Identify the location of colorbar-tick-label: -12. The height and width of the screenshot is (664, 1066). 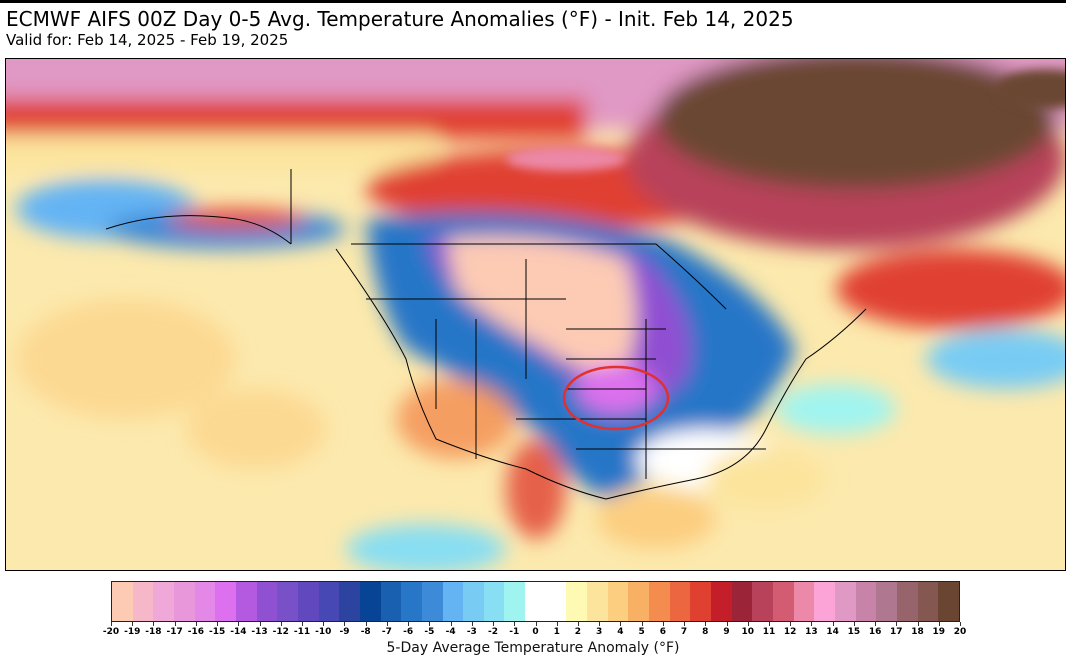
(280, 632).